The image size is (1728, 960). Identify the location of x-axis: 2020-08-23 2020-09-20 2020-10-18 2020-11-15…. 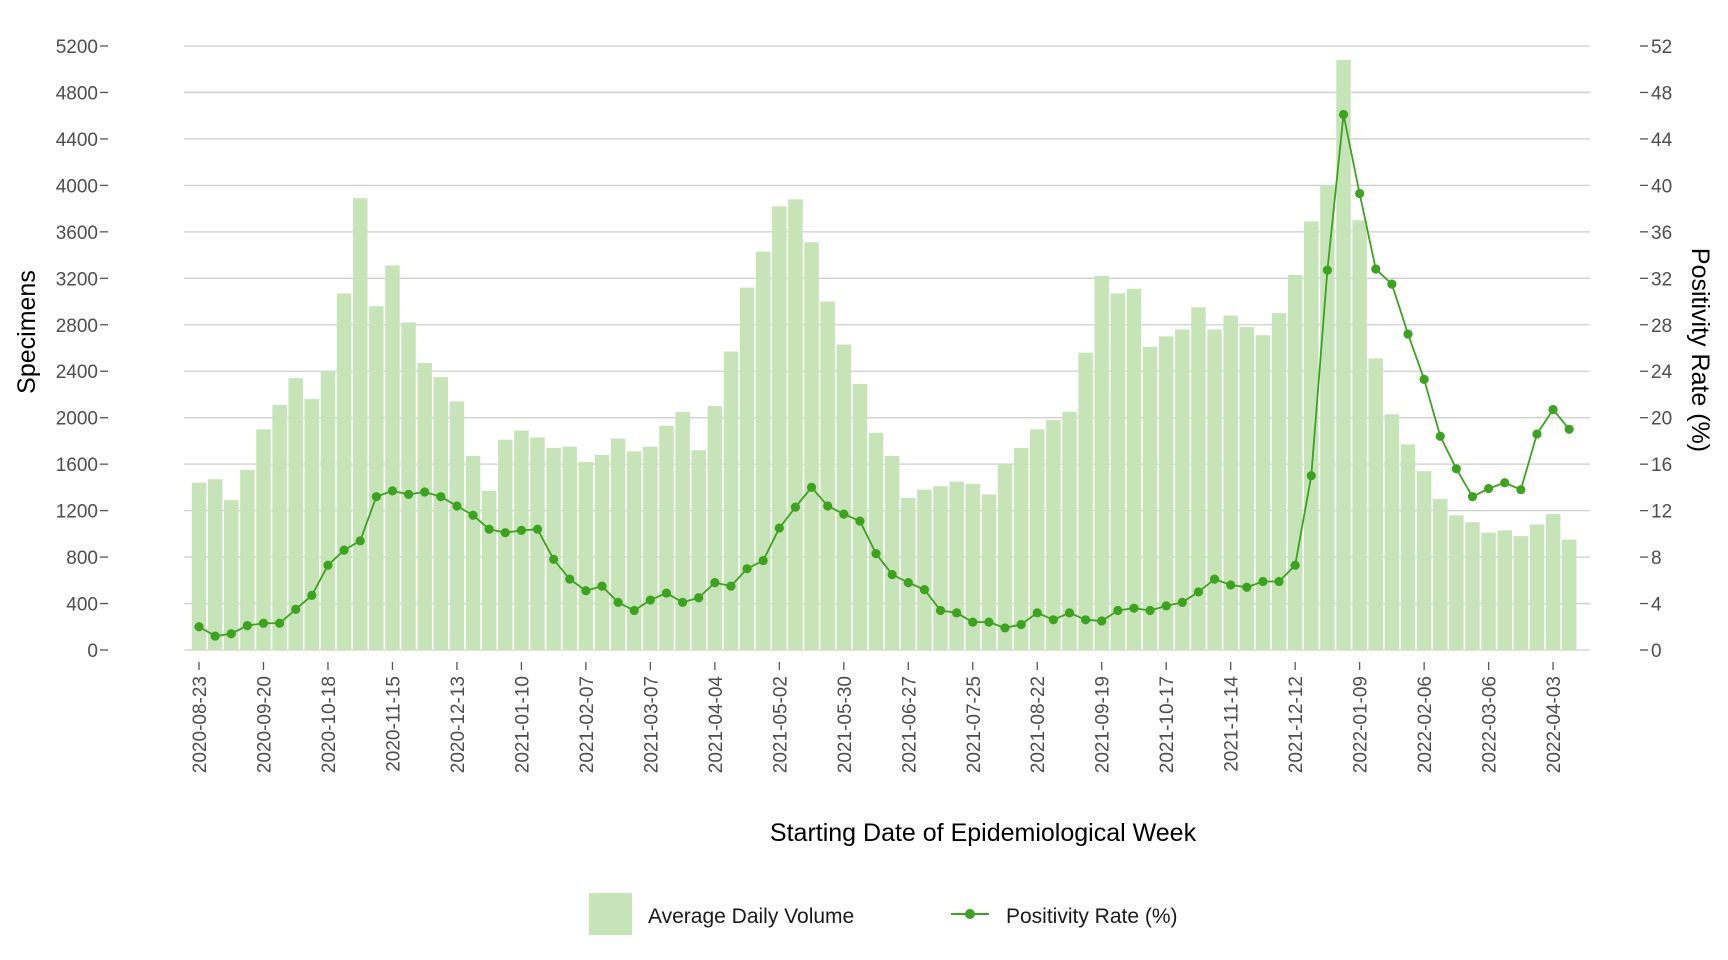
(877, 717).